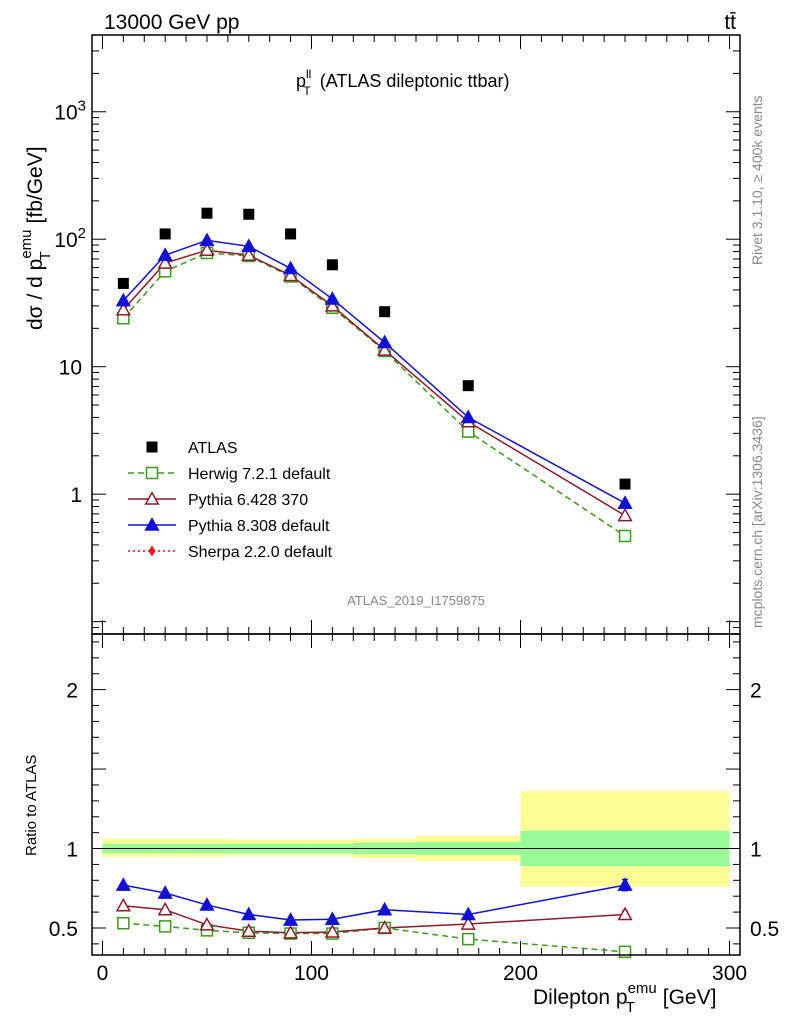  I want to click on legend-label: Herwig 7.2.1 default, so click(259, 474).